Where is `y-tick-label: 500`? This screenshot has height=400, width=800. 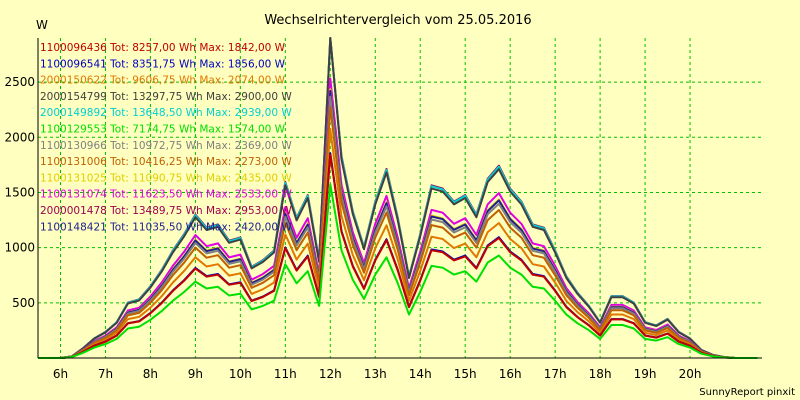
y-tick-label: 500 is located at coordinates (23, 303).